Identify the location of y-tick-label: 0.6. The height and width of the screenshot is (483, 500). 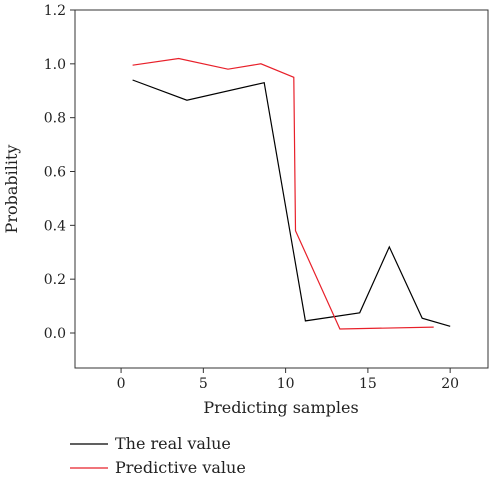
(55, 173).